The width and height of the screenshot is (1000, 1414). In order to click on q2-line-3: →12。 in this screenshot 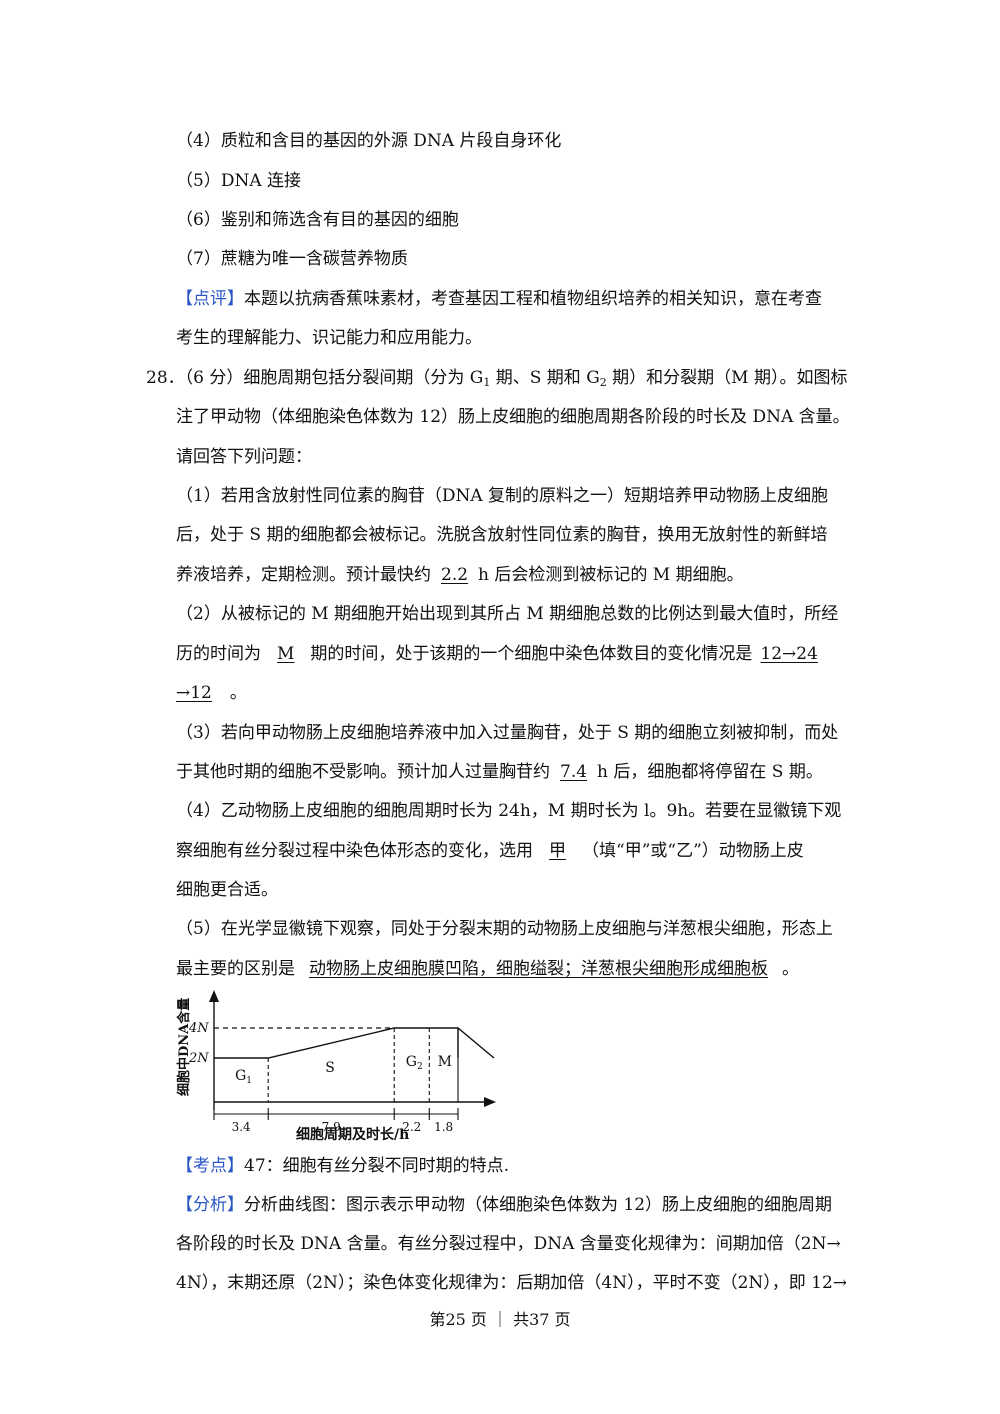, I will do `click(211, 693)`.